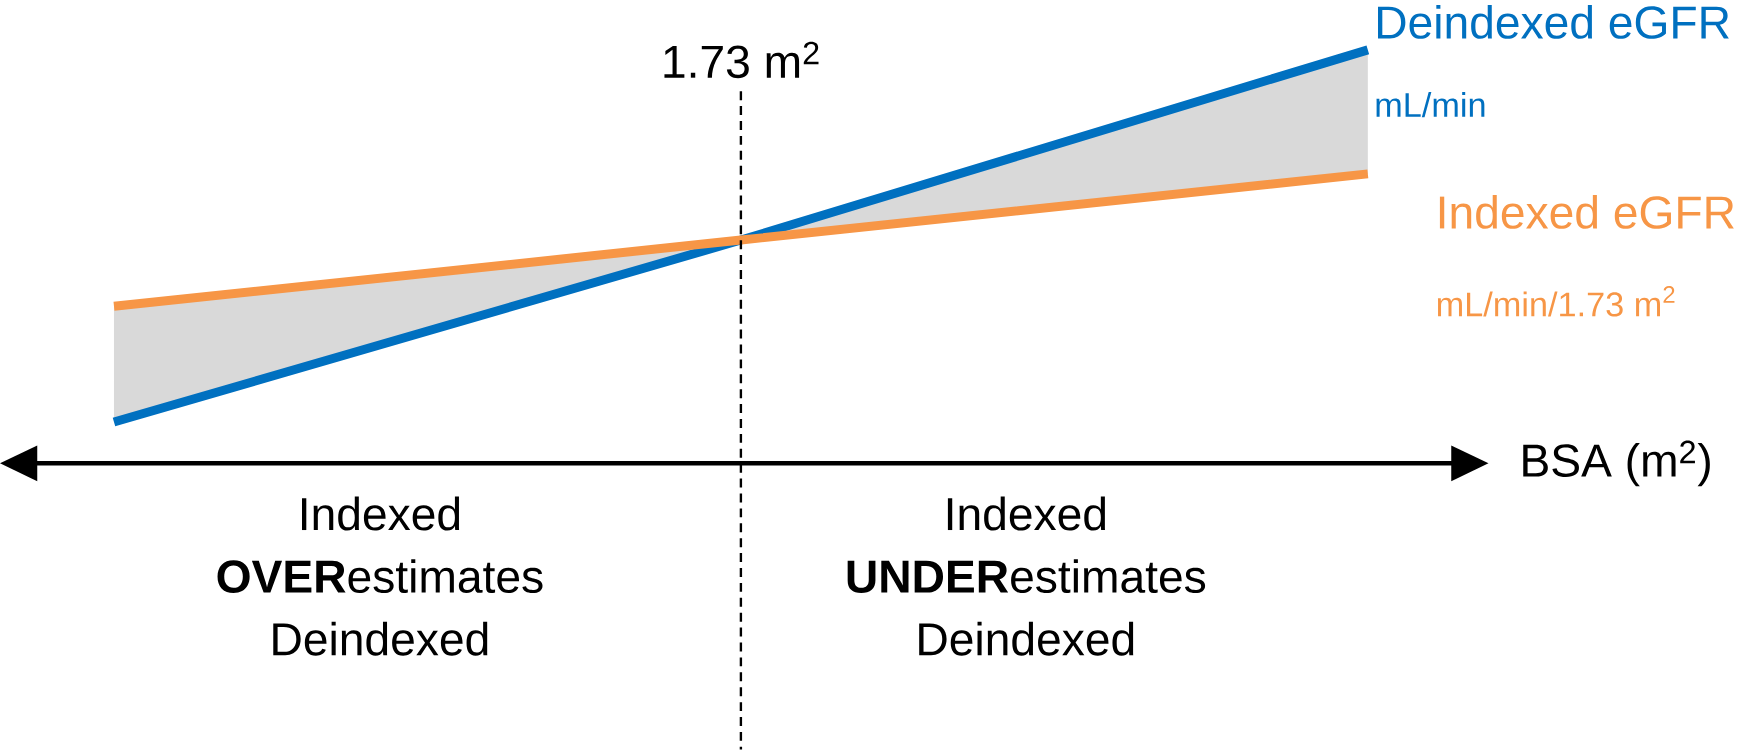 The width and height of the screenshot is (1741, 751). Describe the element at coordinates (1430, 105) in the screenshot. I see `annotation: mL/min` at that location.